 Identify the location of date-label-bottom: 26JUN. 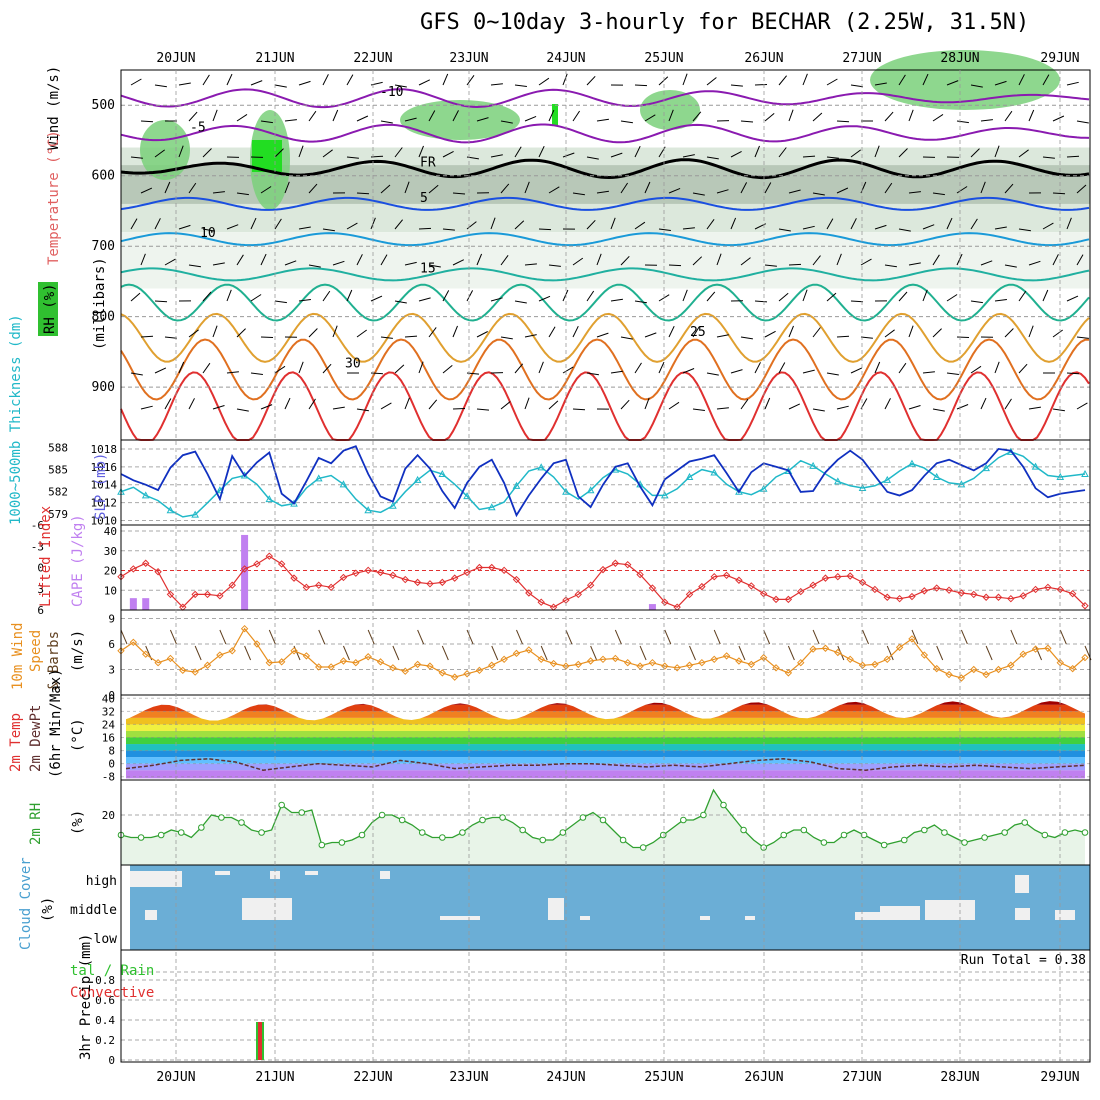
(763, 1077).